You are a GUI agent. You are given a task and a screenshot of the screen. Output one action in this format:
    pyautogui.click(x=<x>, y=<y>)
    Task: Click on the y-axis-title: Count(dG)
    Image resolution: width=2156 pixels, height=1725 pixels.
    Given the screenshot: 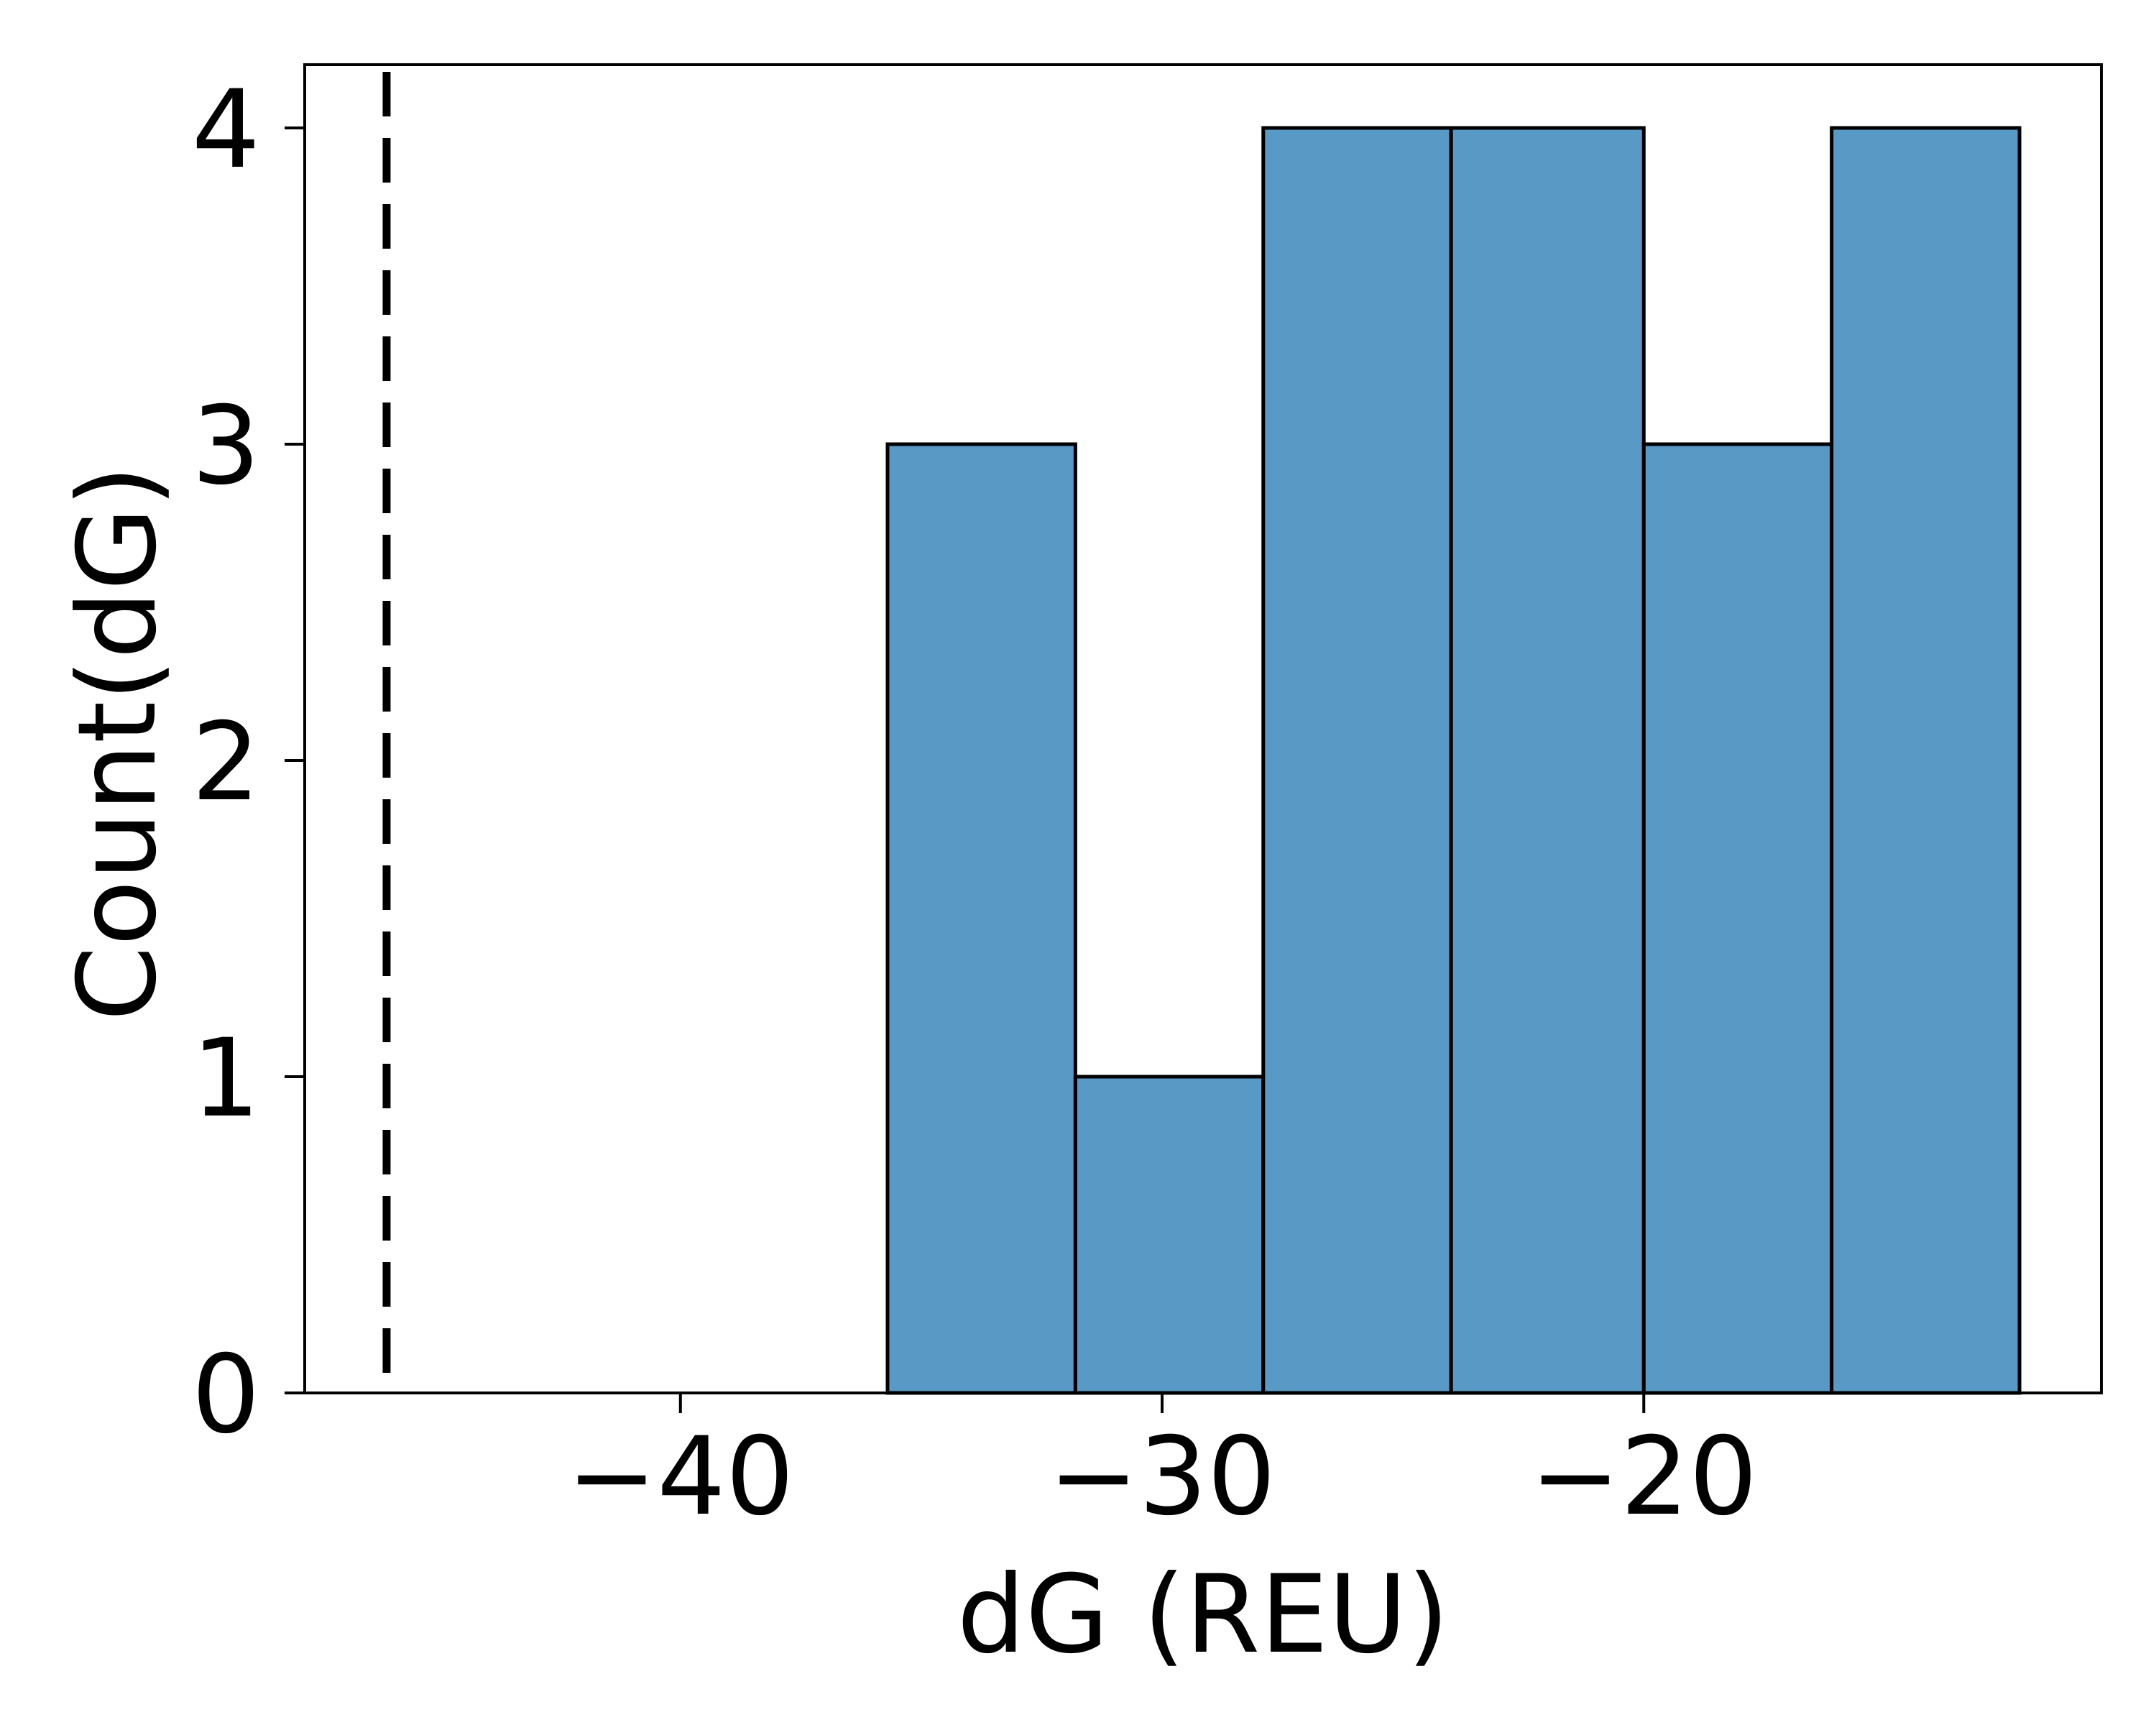 What is the action you would take?
    pyautogui.click(x=118, y=743)
    